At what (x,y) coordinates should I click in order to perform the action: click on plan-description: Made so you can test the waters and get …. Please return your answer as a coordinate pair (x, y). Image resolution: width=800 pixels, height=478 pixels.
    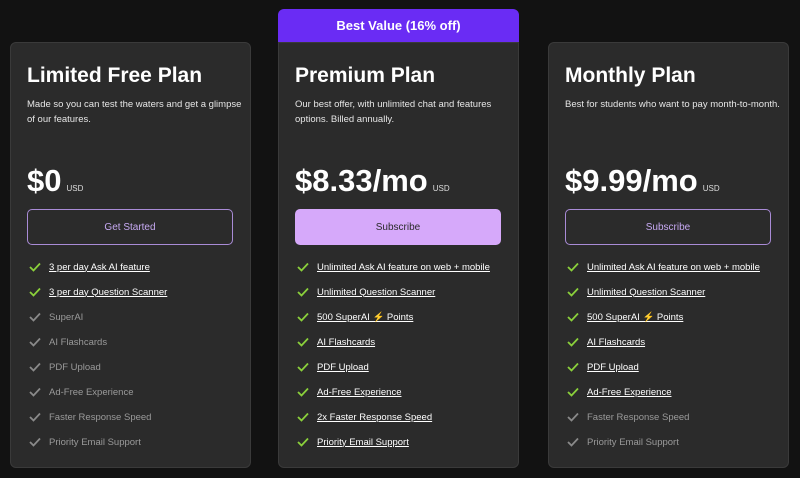
    Looking at the image, I should click on (134, 112).